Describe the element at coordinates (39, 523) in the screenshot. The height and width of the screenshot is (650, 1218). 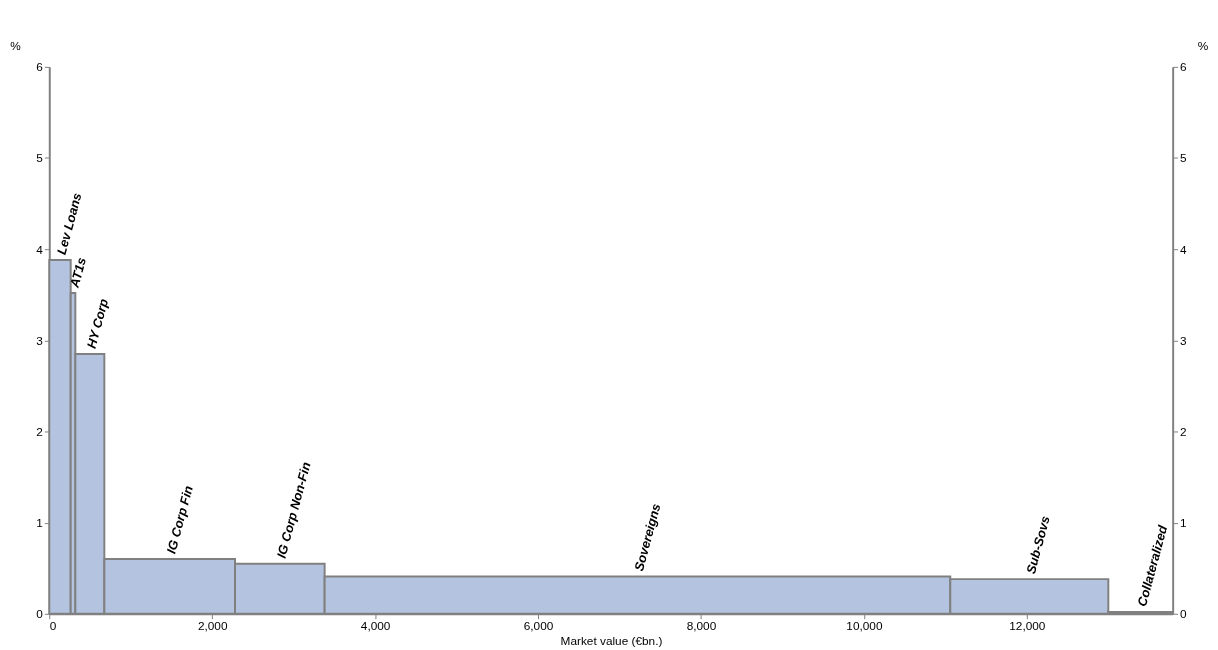
I see `y-tick-label: 1` at that location.